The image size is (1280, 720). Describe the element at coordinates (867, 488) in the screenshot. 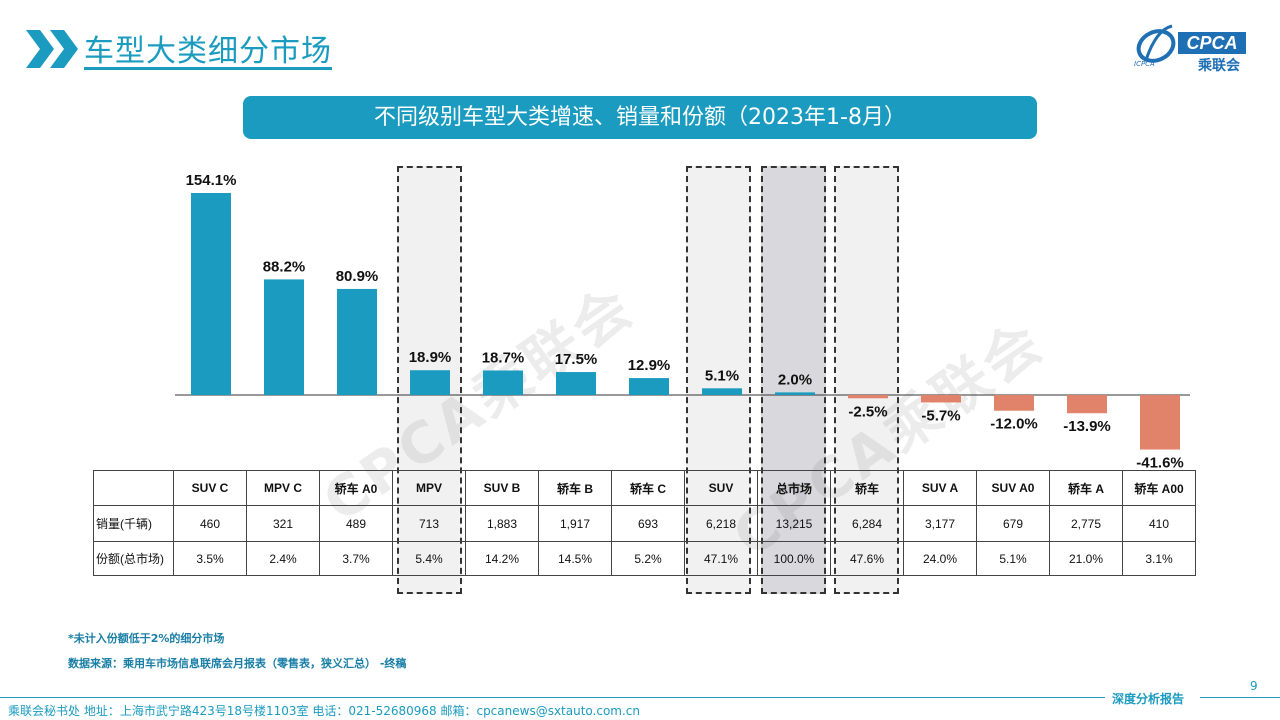

I see `table-header-cell: 轿车` at that location.